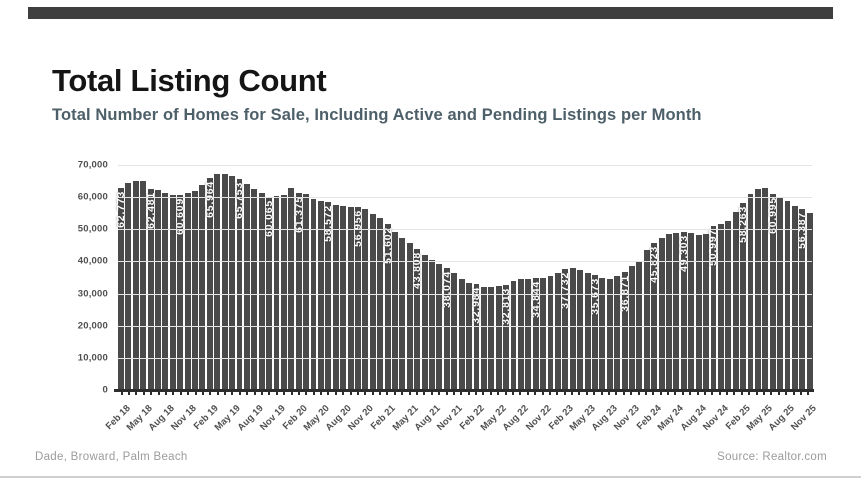 The width and height of the screenshot is (861, 478). Describe the element at coordinates (180, 292) in the screenshot. I see `bar: 60,609` at that location.